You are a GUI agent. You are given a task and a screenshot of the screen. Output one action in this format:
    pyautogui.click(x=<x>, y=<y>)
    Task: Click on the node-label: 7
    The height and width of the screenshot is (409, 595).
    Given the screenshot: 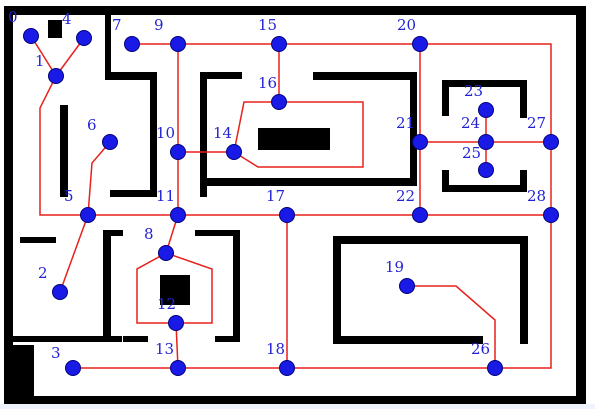 What is the action you would take?
    pyautogui.click(x=117, y=25)
    